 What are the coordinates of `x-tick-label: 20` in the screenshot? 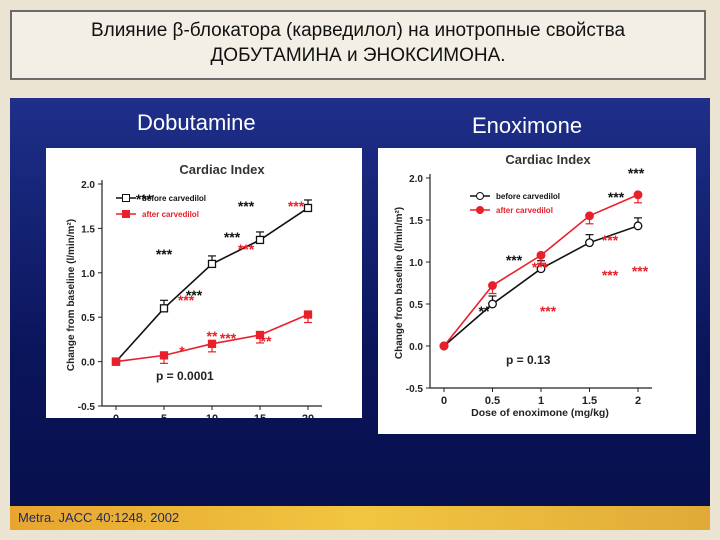 It's located at (308, 415).